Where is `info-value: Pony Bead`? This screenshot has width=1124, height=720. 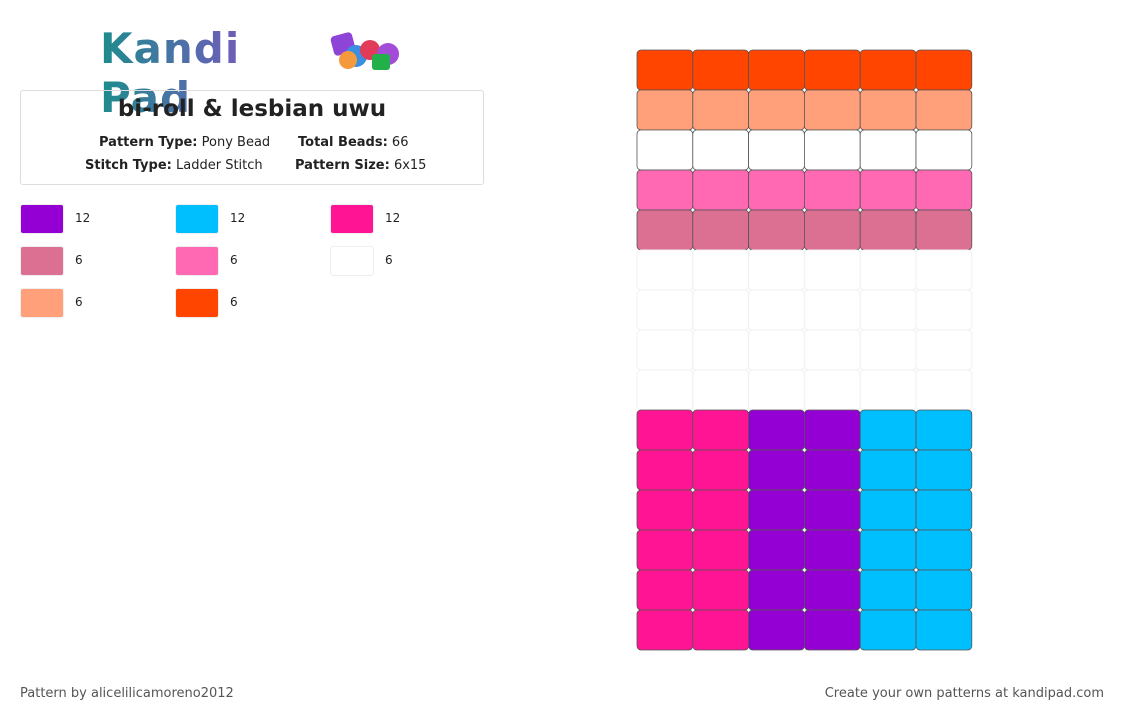 info-value: Pony Bead is located at coordinates (236, 142).